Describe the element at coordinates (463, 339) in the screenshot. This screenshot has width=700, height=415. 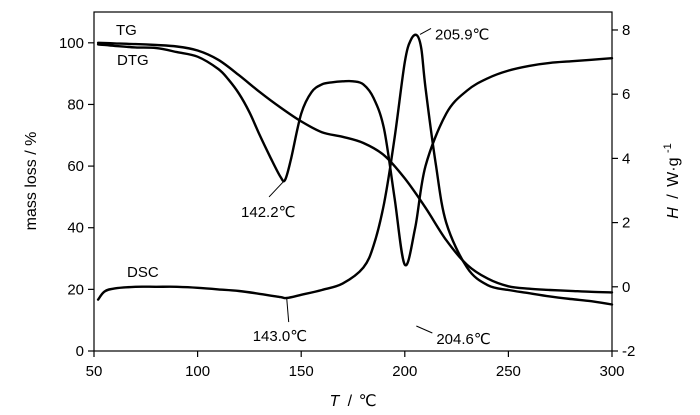
I see `annotation-label: 204.6℃` at that location.